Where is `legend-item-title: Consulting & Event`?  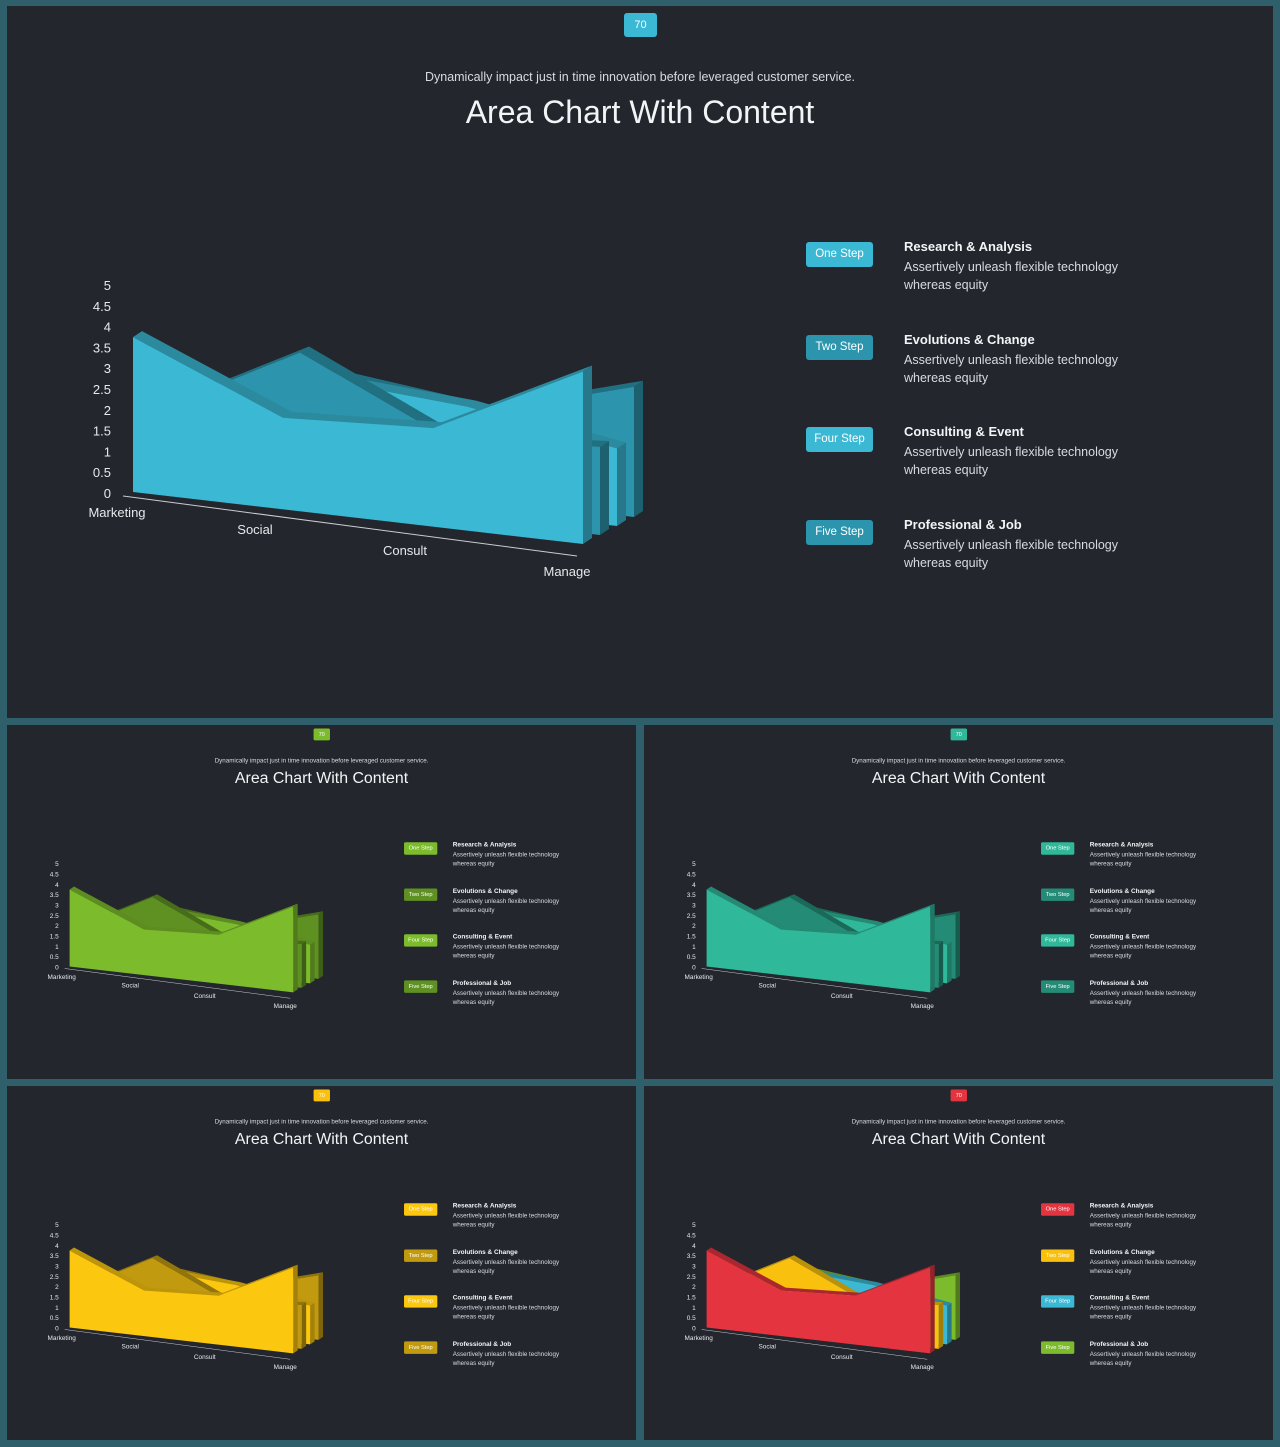
legend-item-title: Consulting & Event is located at coordinates (482, 1297).